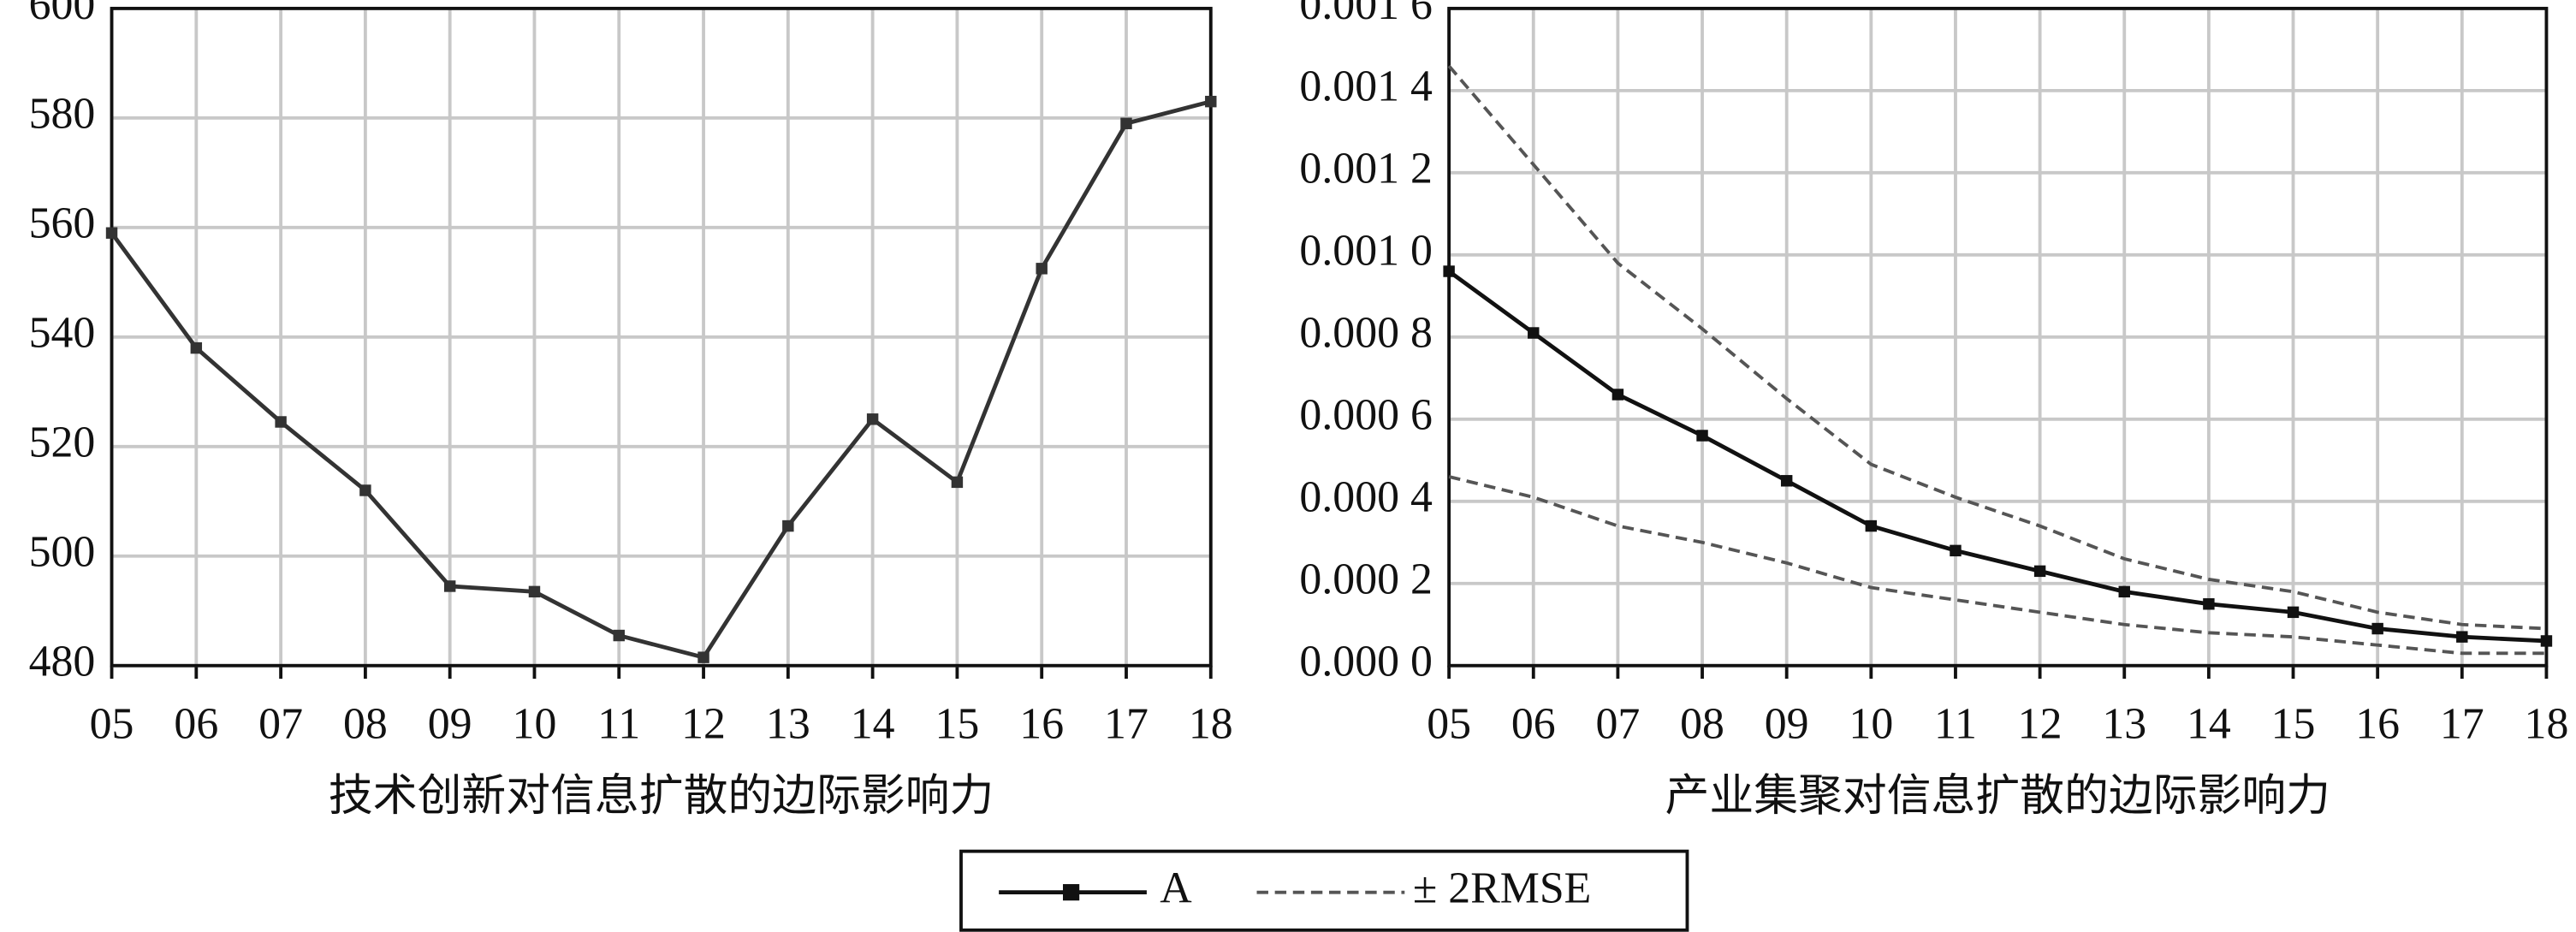  Describe the element at coordinates (1324, 890) in the screenshot. I see `legend-box` at that location.